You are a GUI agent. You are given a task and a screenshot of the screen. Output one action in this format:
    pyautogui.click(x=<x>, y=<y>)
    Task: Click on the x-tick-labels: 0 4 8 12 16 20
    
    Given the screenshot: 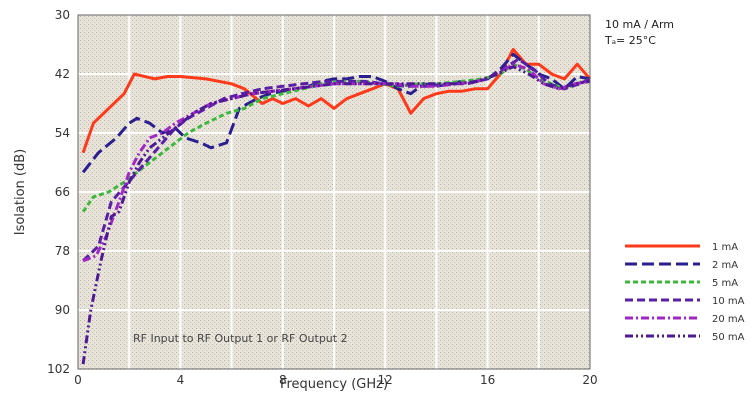 What is the action you would take?
    pyautogui.click(x=335, y=380)
    